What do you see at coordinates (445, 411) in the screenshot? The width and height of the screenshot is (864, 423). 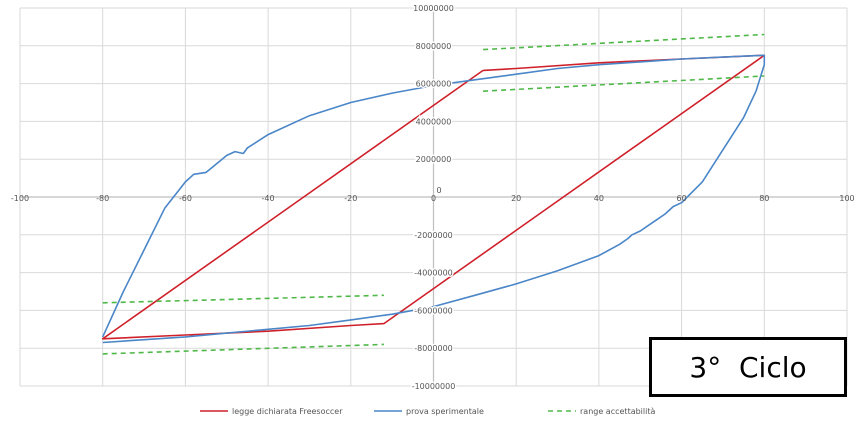 I see `legend-label: prova sperimentale` at bounding box center [445, 411].